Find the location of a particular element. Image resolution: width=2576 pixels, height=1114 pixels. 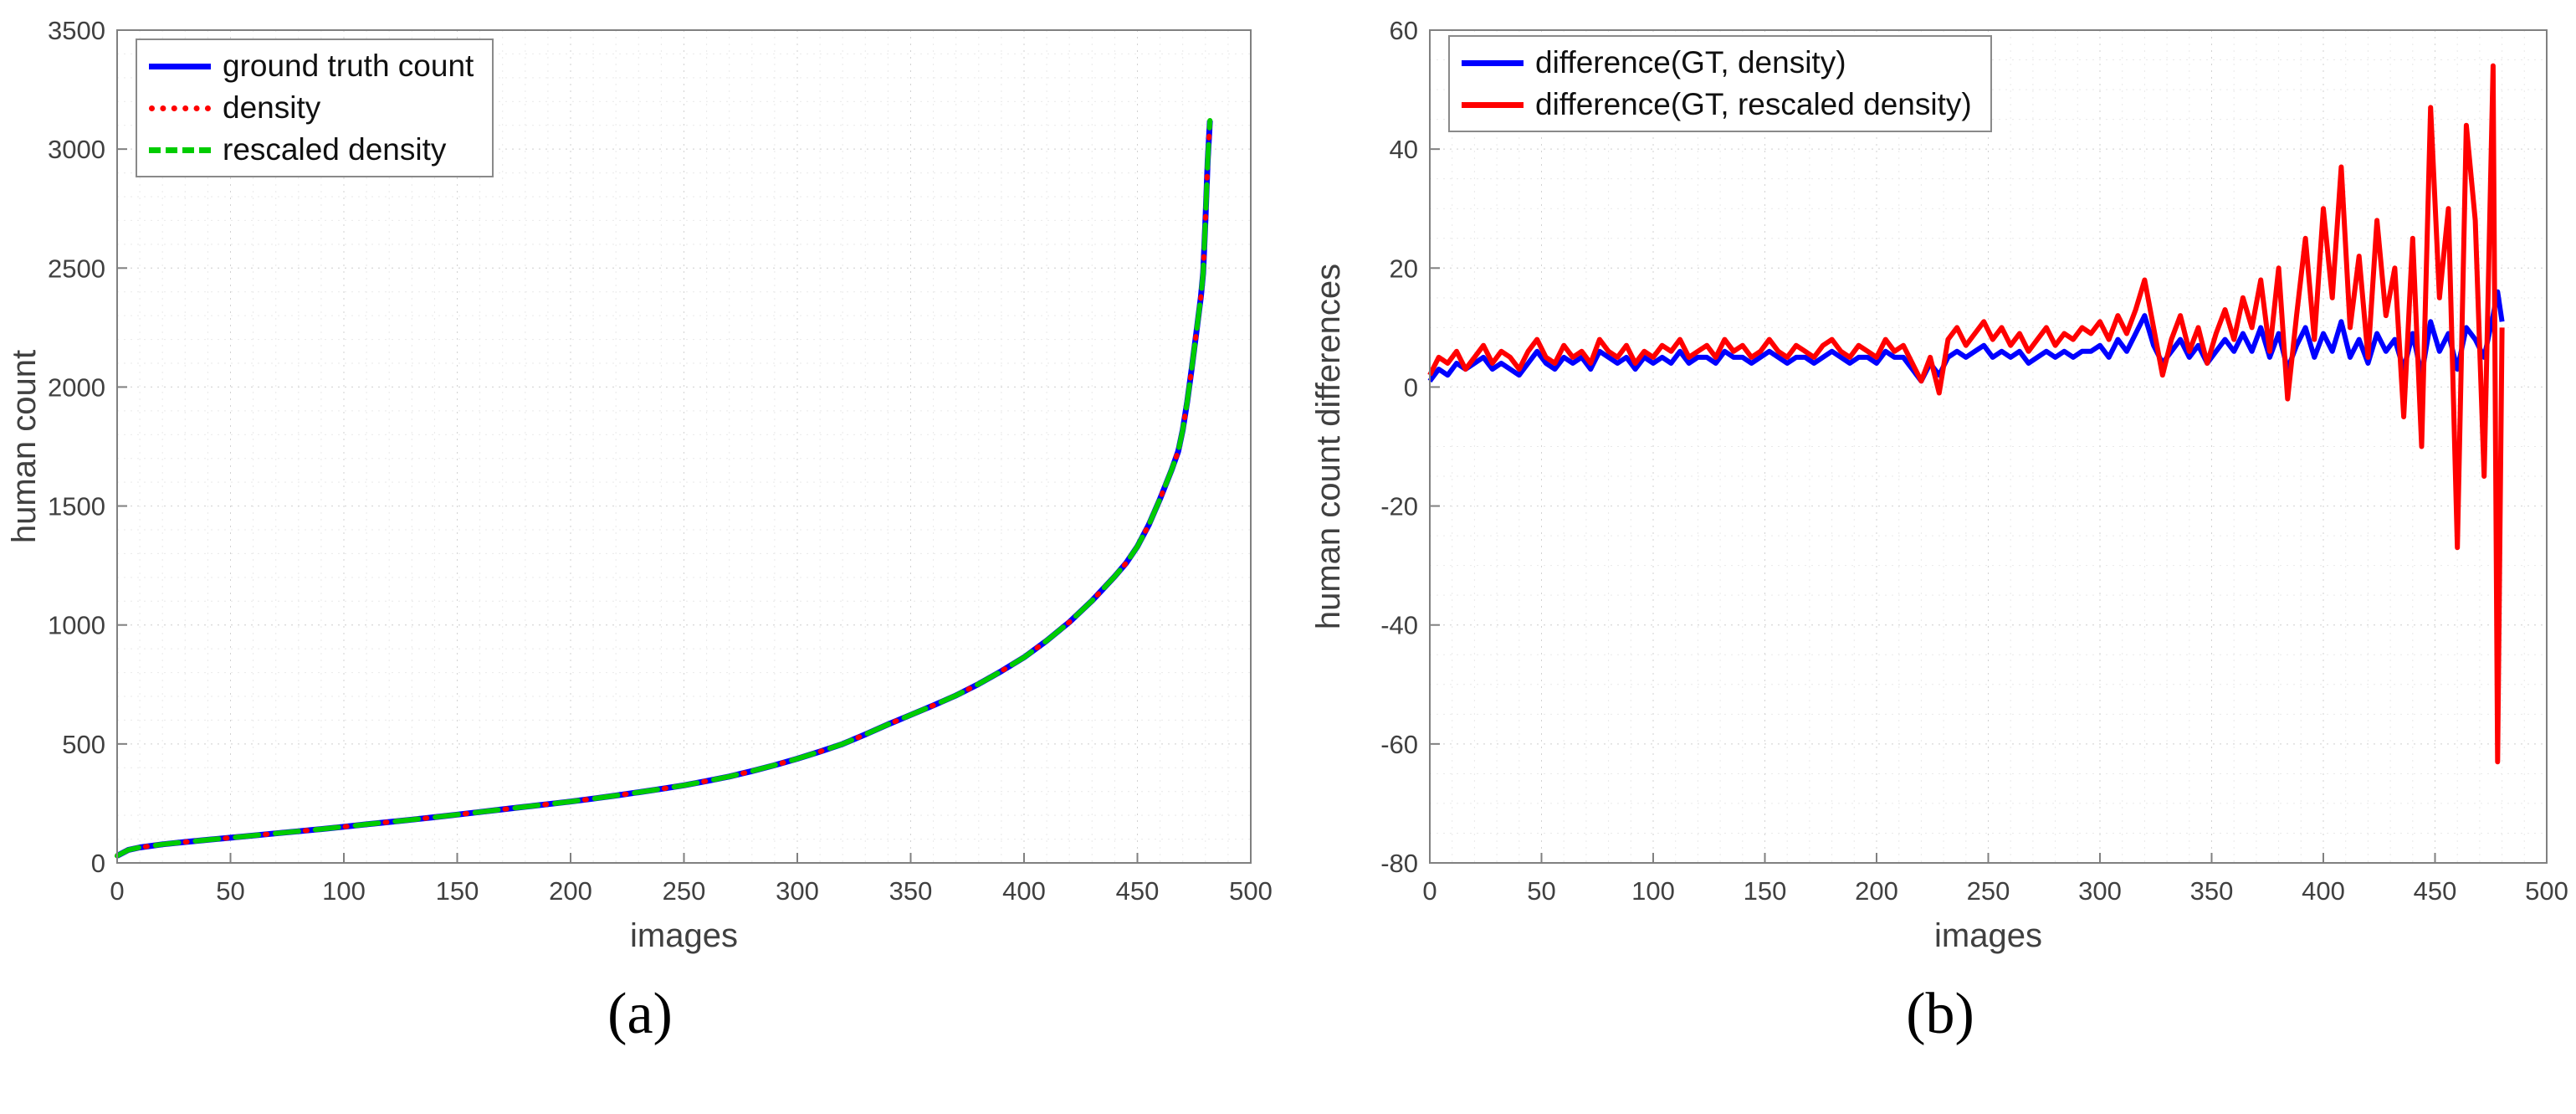

svg-text: human count differences is located at coordinates (1329, 446).